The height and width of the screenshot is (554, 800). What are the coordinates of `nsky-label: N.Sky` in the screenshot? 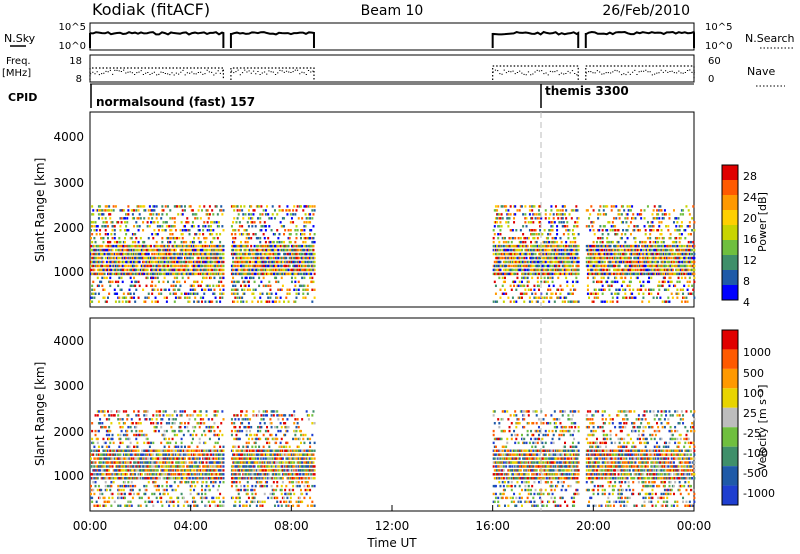 It's located at (20, 38).